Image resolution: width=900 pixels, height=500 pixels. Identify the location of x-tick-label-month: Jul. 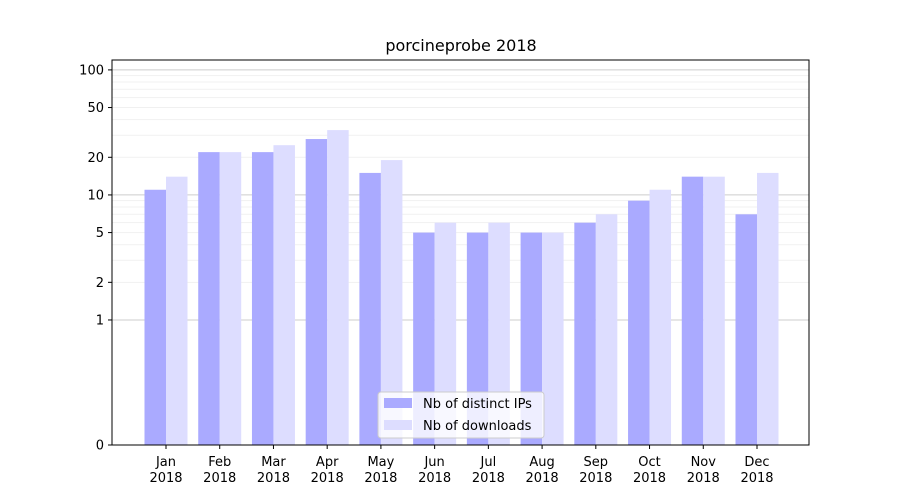
(488, 462).